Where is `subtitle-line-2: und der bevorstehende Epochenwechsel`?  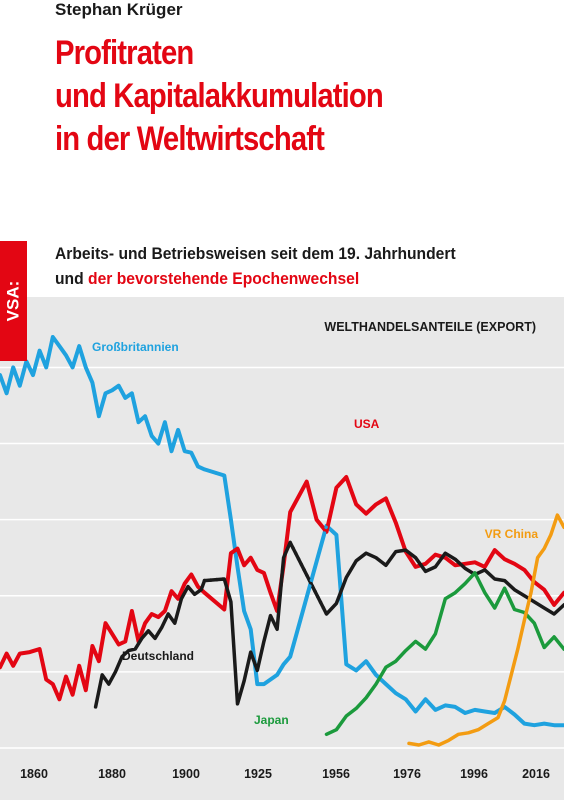 subtitle-line-2: und der bevorstehende Epochenwechsel is located at coordinates (255, 278).